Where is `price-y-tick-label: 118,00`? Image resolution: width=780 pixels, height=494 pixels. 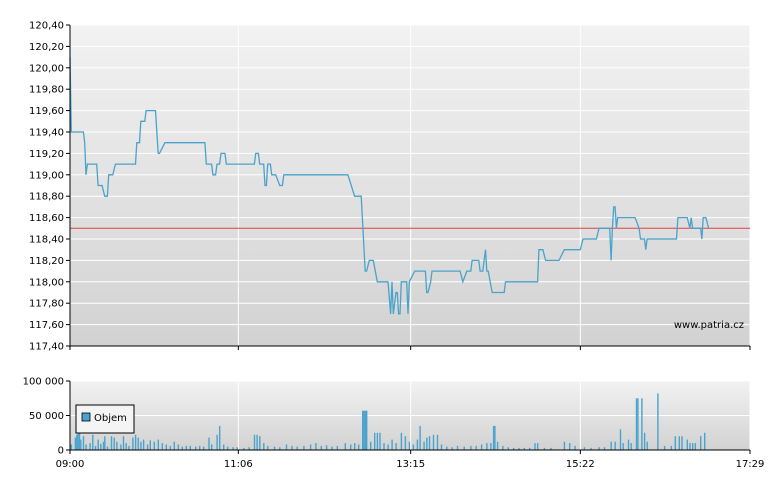
price-y-tick-label: 118,00 is located at coordinates (46, 282).